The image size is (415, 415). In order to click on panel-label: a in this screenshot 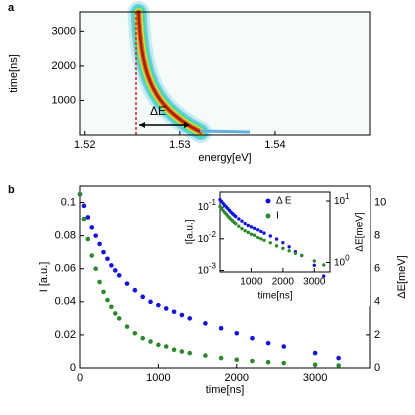, I will do `click(11, 8)`.